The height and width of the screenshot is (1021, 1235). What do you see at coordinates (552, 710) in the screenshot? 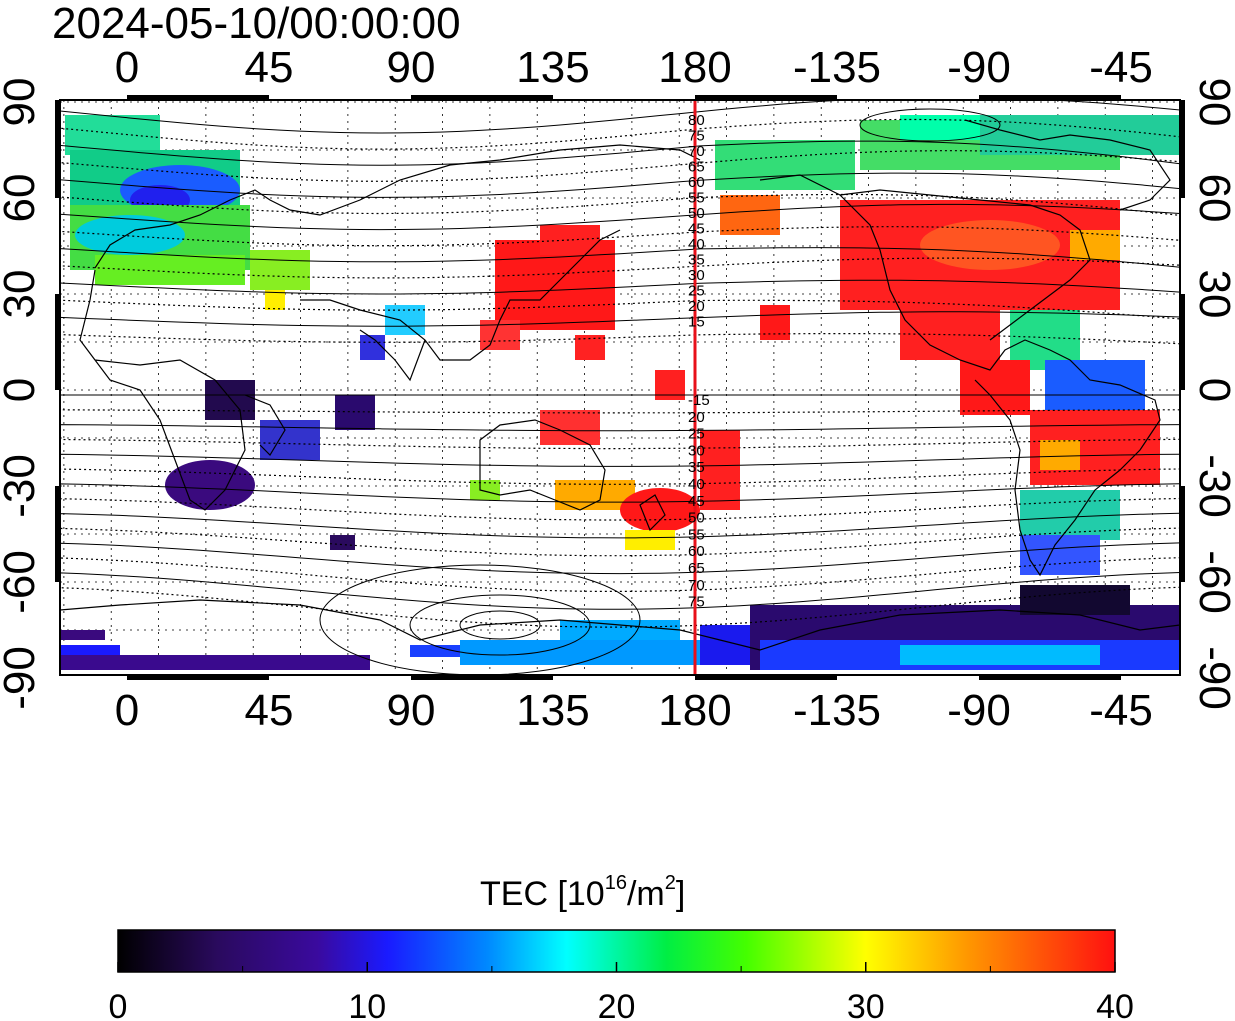
I see `x-tick-bottom-label: 135` at bounding box center [552, 710].